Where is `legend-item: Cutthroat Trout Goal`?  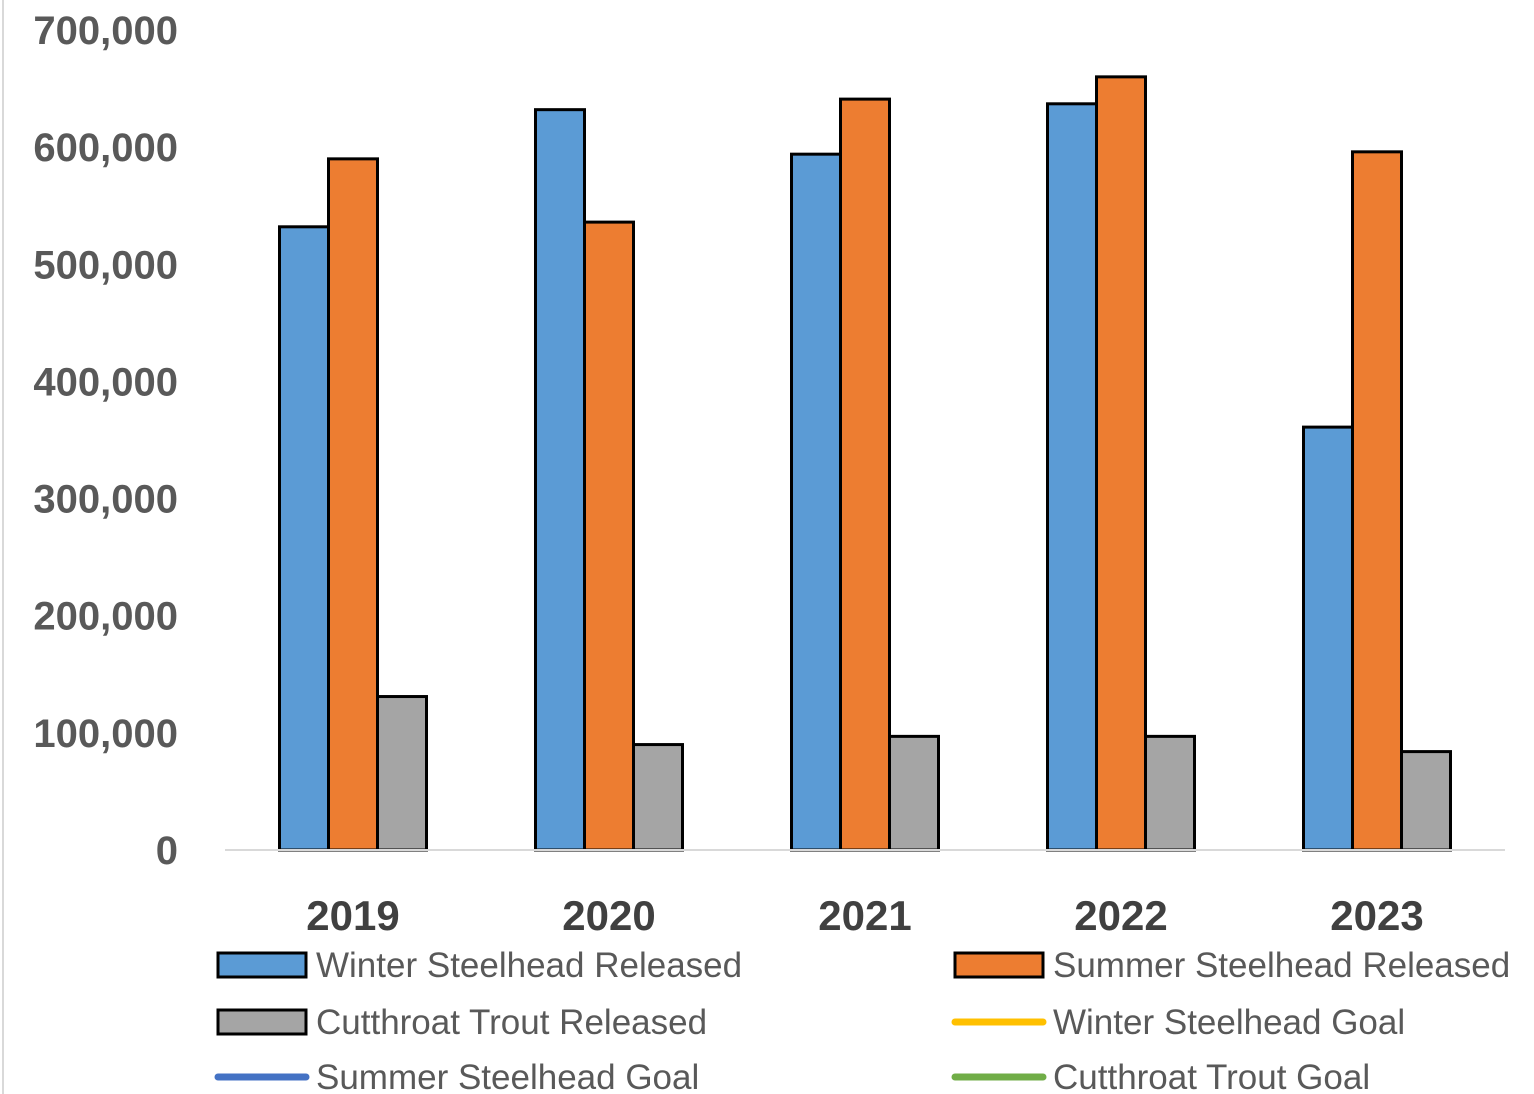 legend-item: Cutthroat Trout Goal is located at coordinates (1160, 1076).